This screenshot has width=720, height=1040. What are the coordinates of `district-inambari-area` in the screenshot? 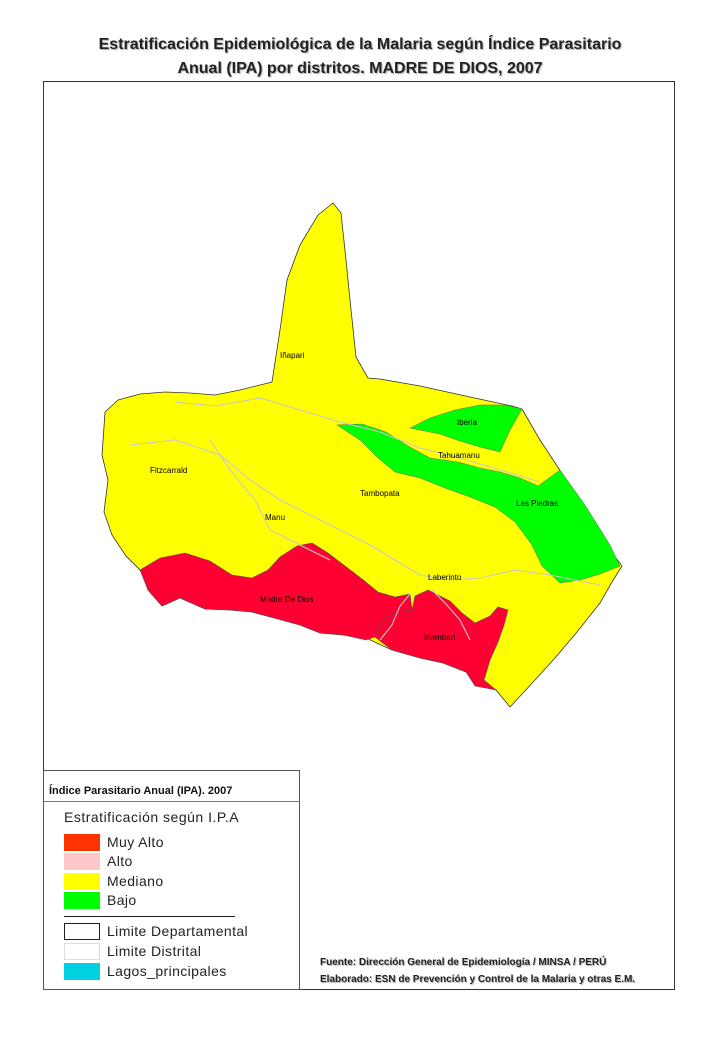 It's located at (441, 640).